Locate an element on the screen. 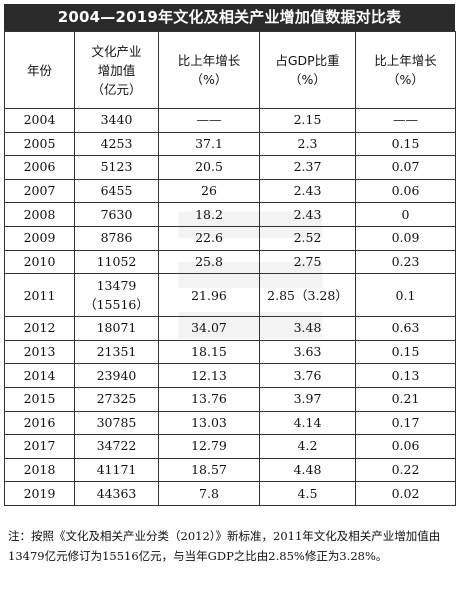 The image size is (459, 600). cell-text: 0.21 is located at coordinates (405, 399).